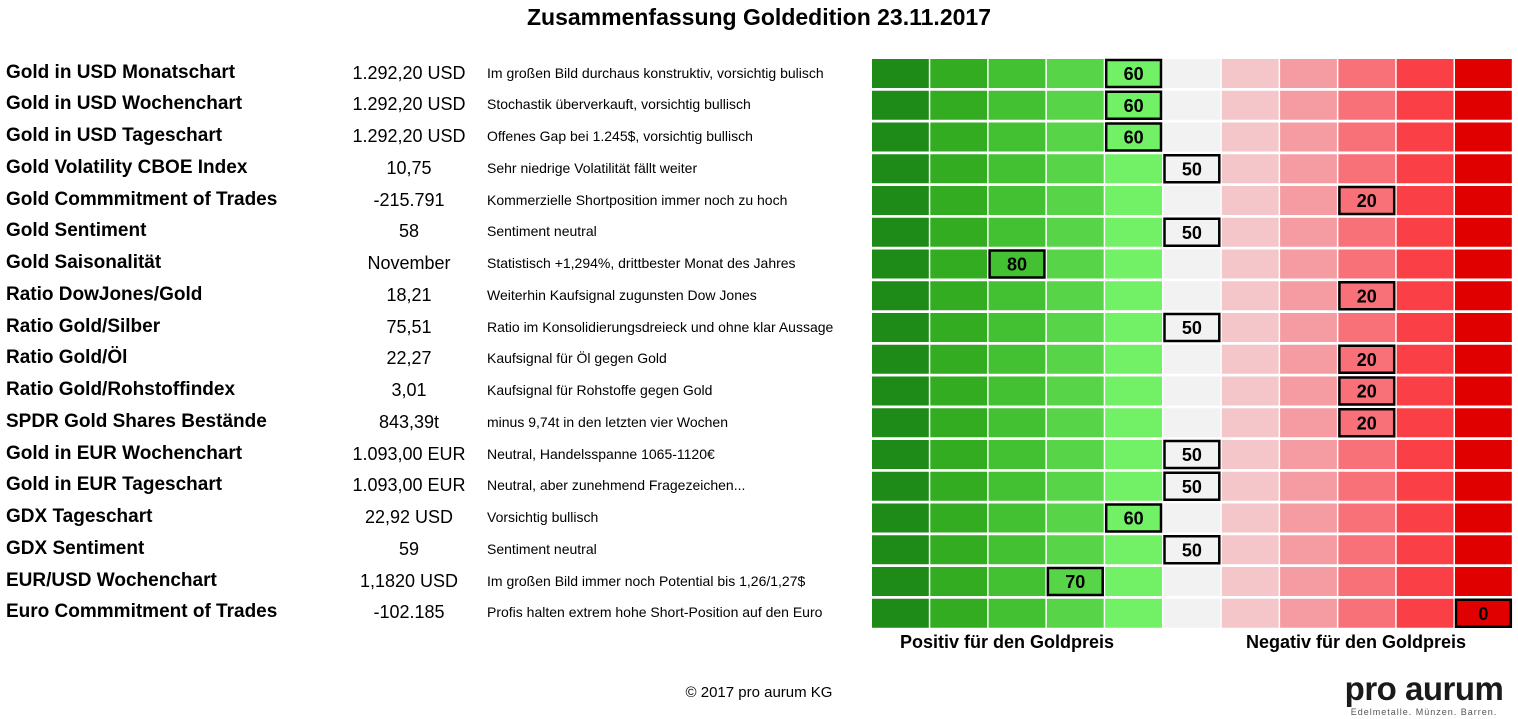 The image size is (1518, 719). Describe the element at coordinates (601, 453) in the screenshot. I see `indicator-comment: Neutral, Handelsspanne 1065-1120€` at that location.